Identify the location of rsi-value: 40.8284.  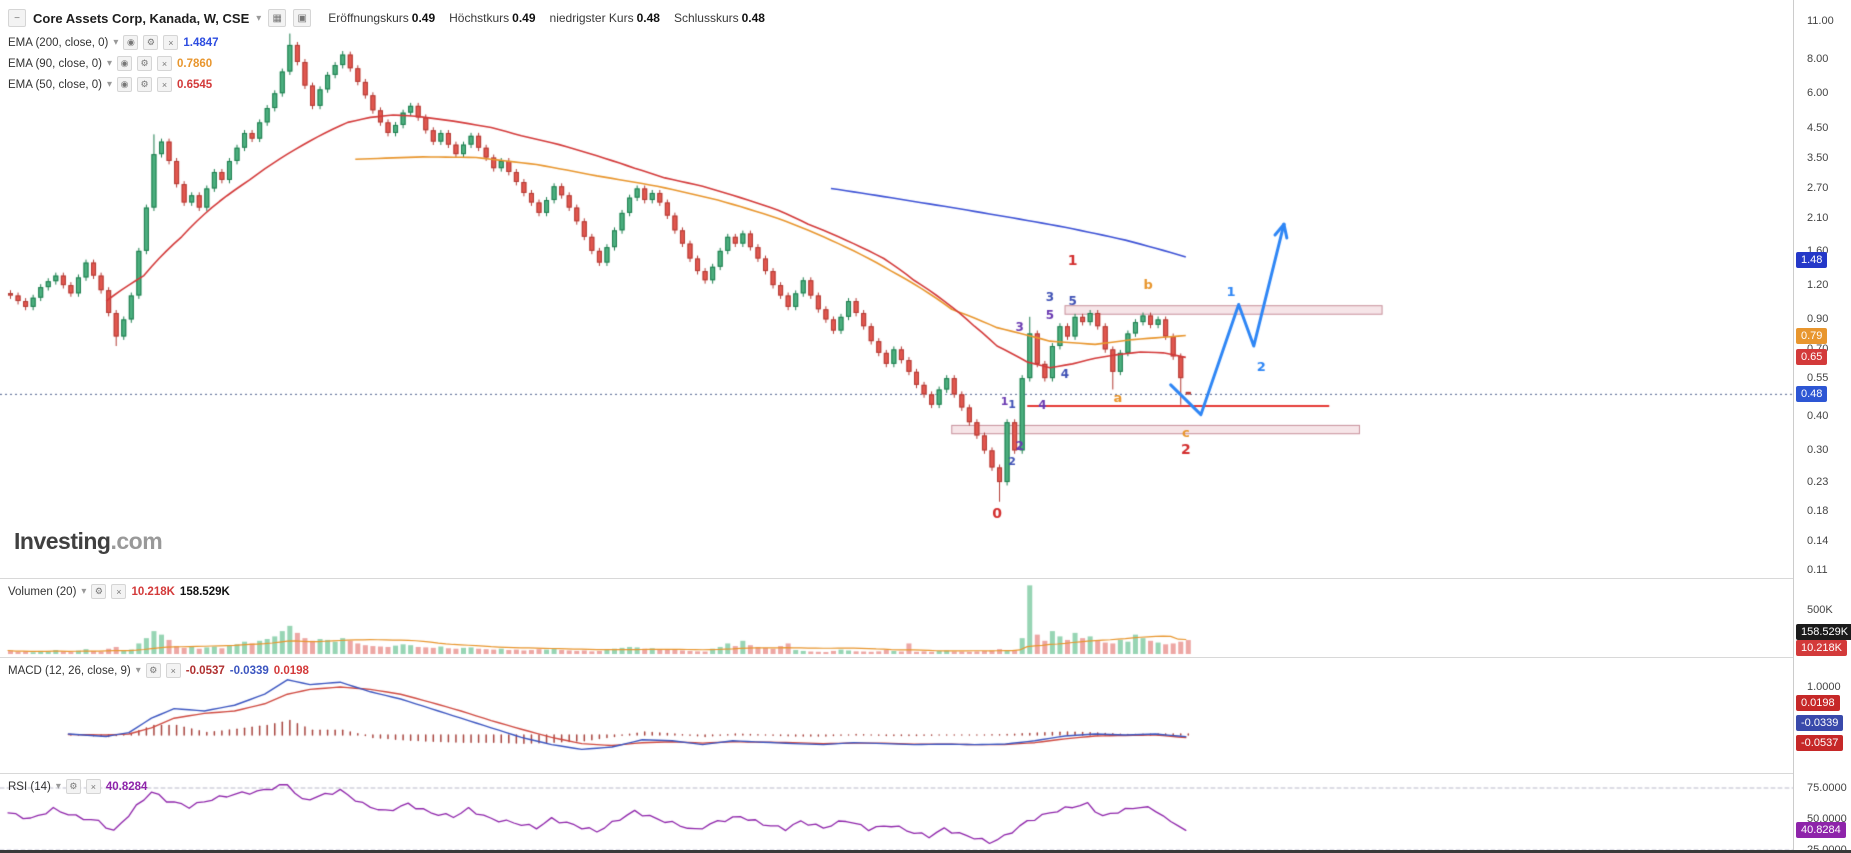
(126, 786).